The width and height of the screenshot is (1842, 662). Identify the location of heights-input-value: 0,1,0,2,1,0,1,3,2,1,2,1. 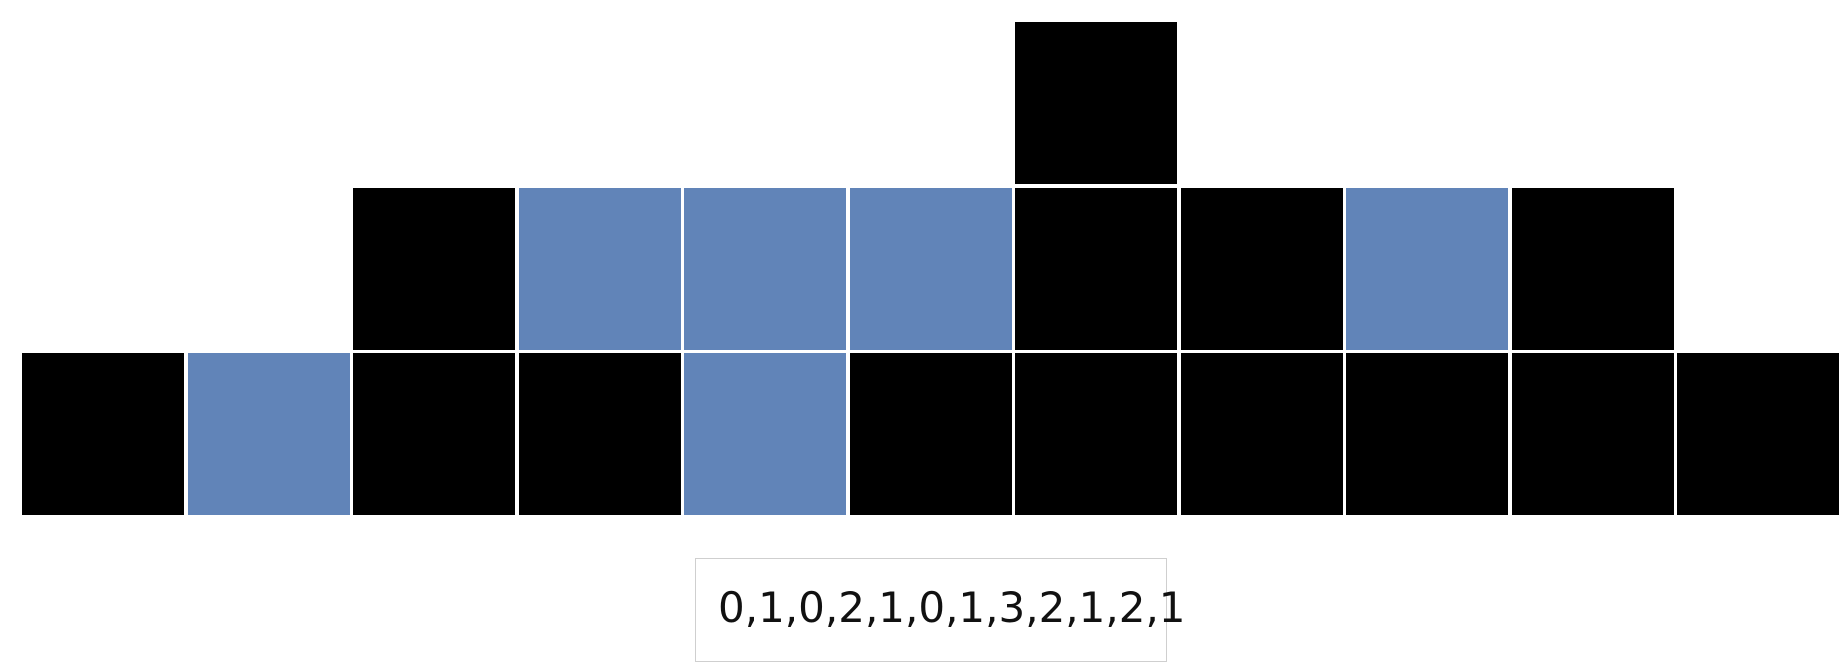
(952, 607).